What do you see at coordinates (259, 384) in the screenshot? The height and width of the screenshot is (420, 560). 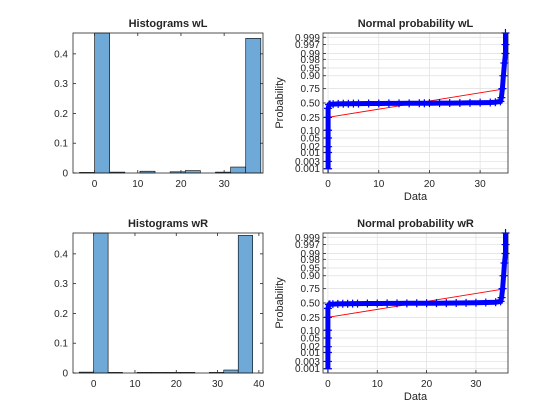 I see `x-tick-label: 40` at bounding box center [259, 384].